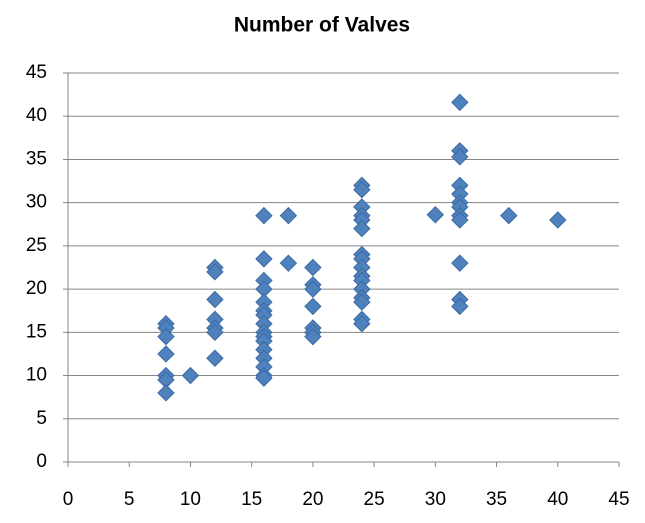  What do you see at coordinates (435, 499) in the screenshot?
I see `x-tick-label: 30` at bounding box center [435, 499].